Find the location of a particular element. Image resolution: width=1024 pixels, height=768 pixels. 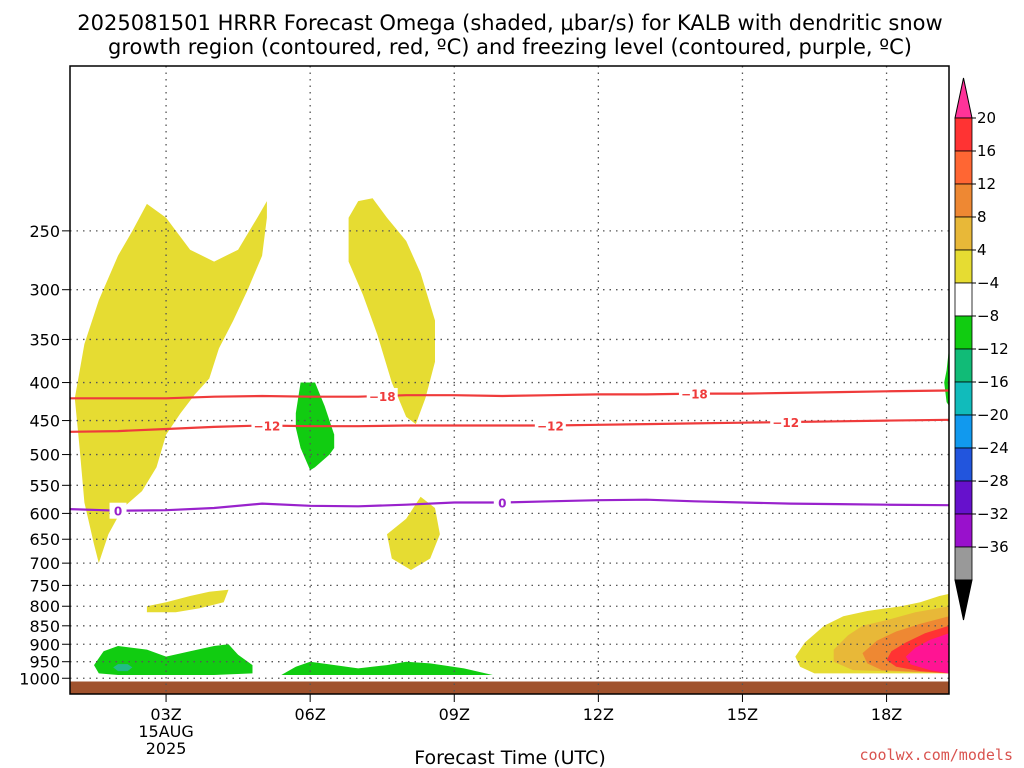

colorbar-tick-label-4: 4 is located at coordinates (982, 250).